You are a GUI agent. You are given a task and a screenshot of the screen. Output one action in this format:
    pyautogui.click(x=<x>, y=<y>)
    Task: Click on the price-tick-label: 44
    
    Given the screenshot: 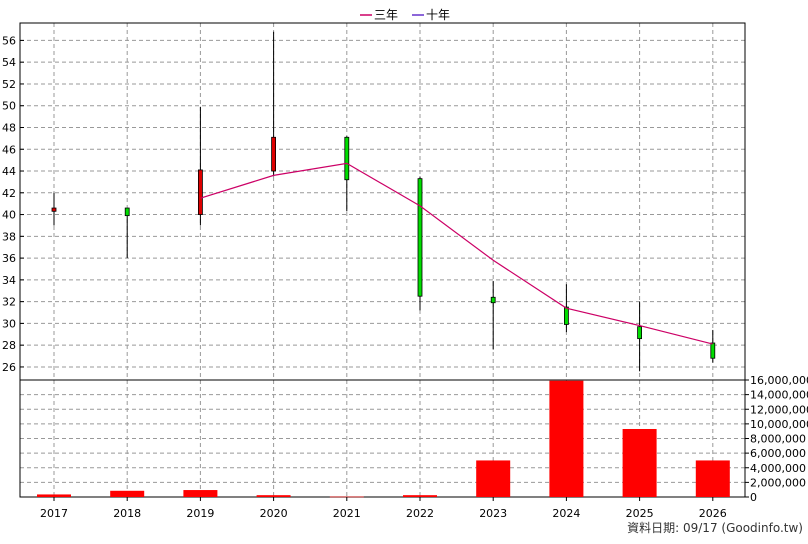 What is the action you would take?
    pyautogui.click(x=9, y=171)
    